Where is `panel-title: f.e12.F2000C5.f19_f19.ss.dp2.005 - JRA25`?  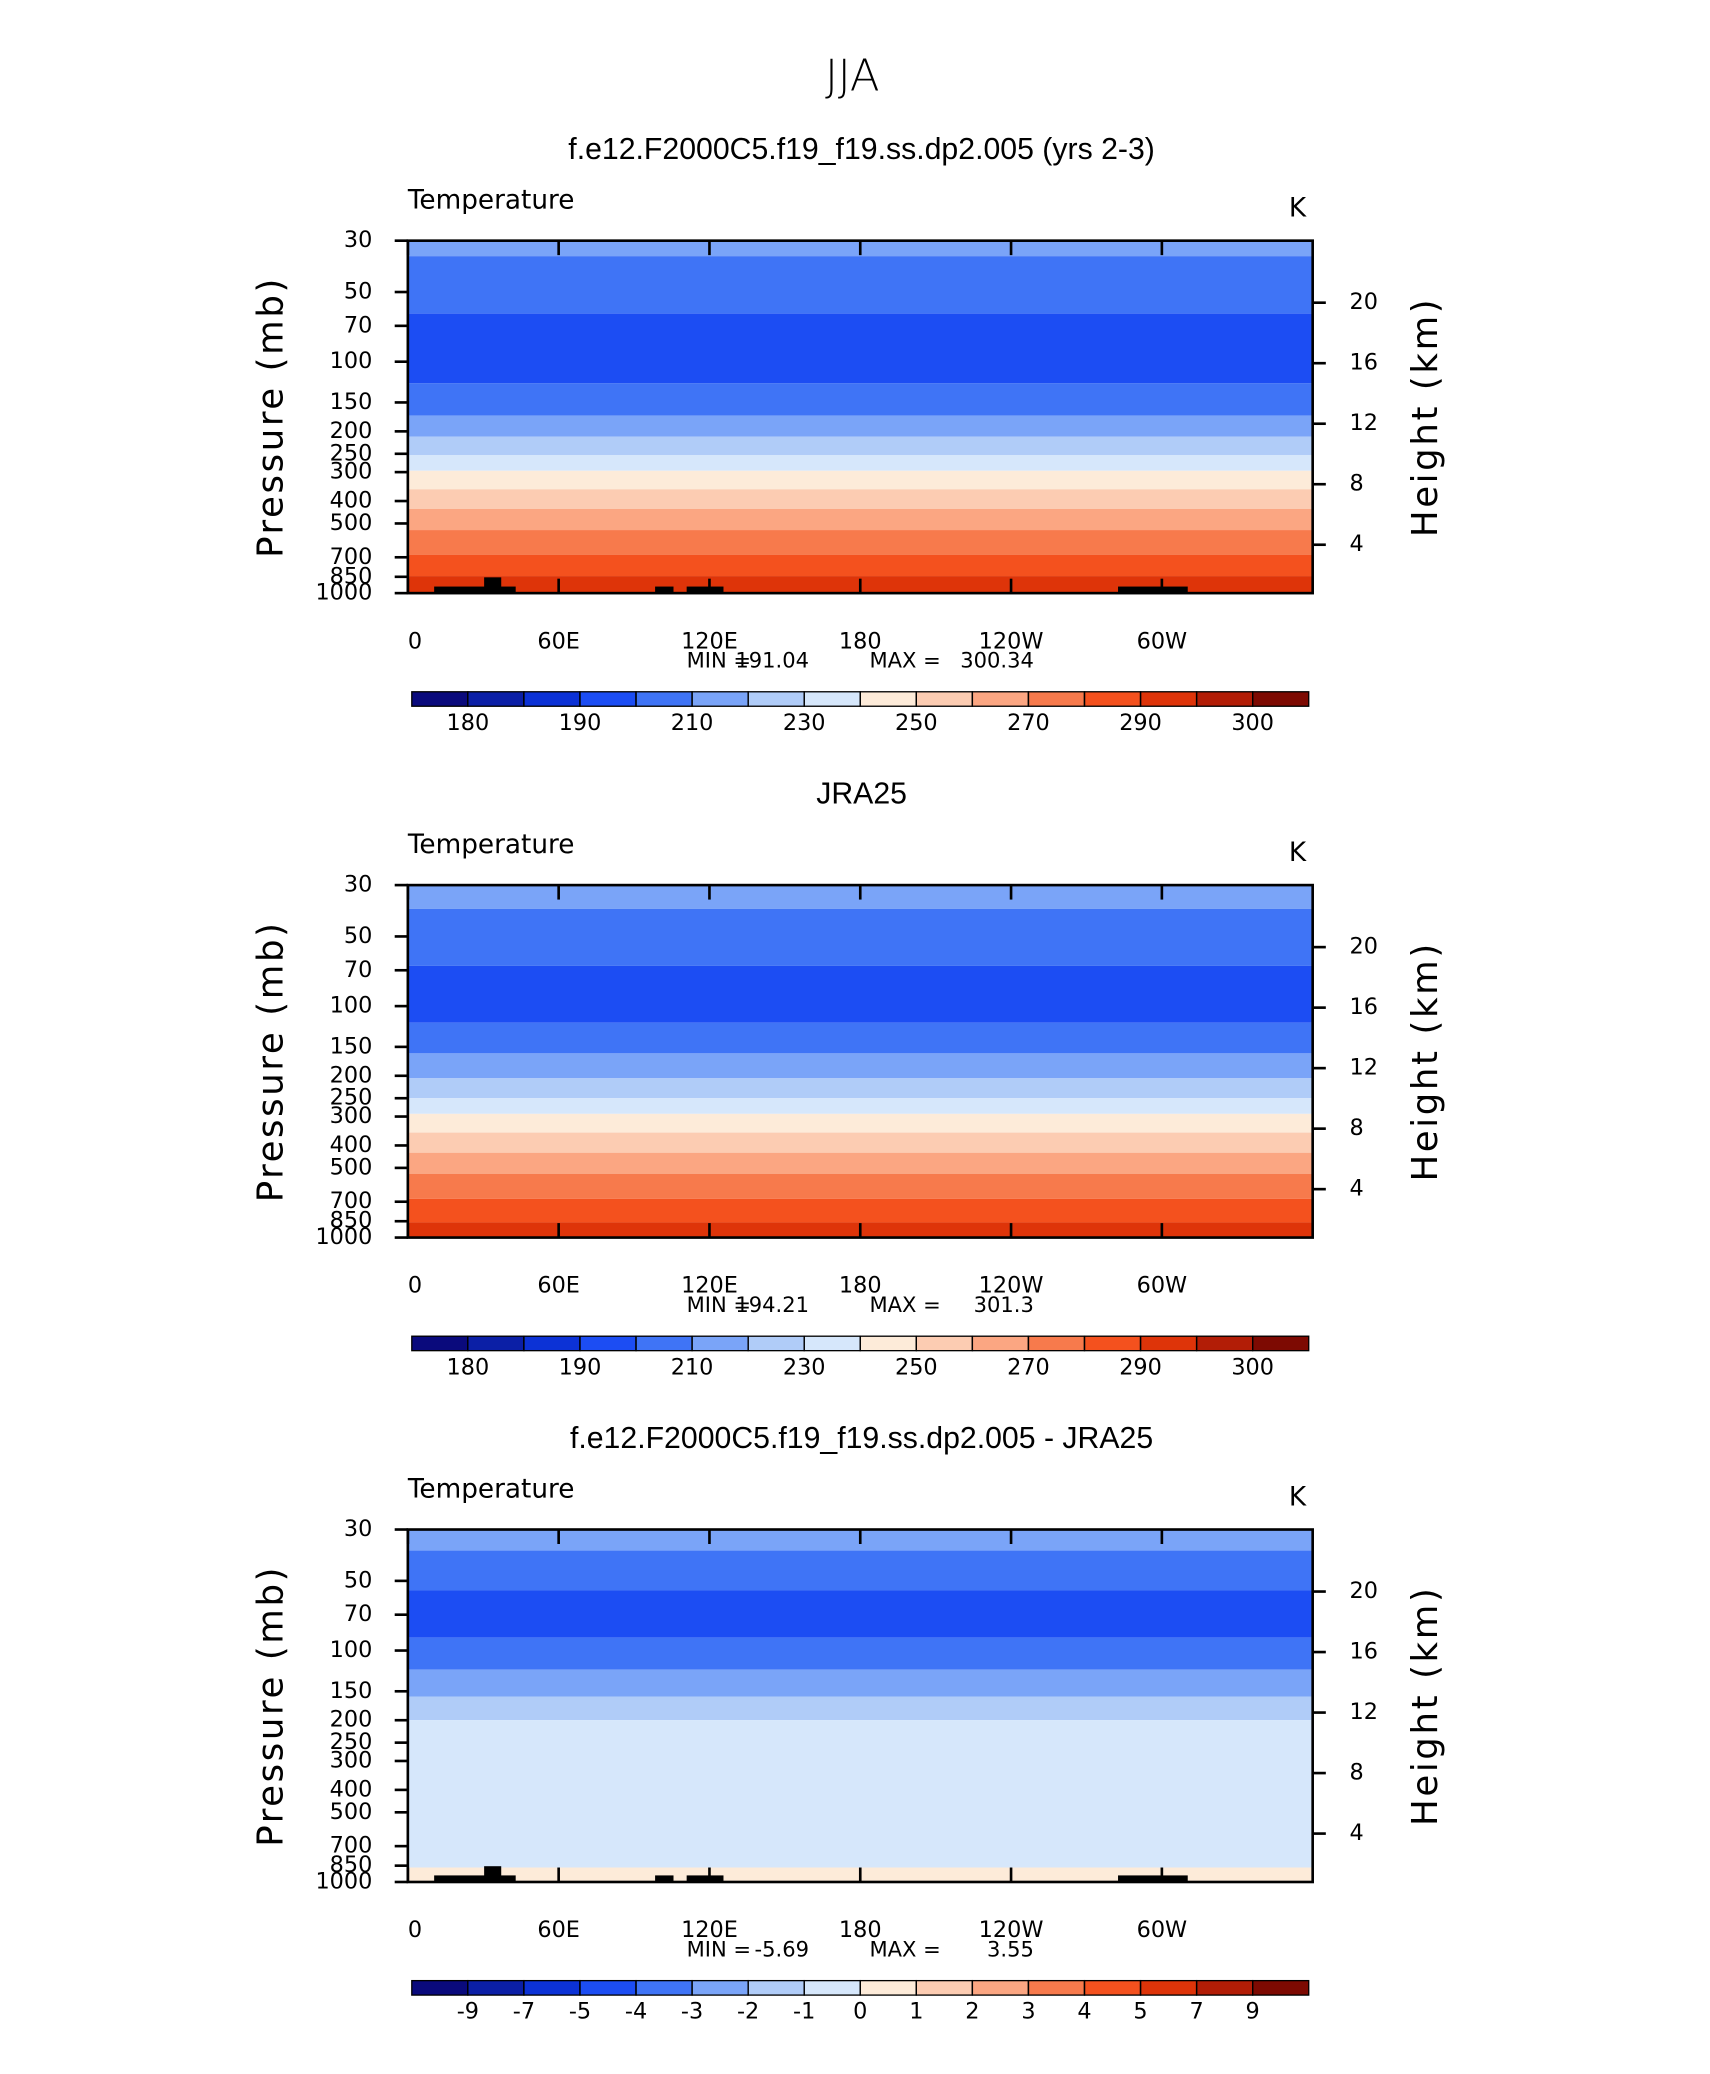
panel-title: f.e12.F2000C5.f19_f19.ss.dp2.005 - JRA25 is located at coordinates (861, 1438).